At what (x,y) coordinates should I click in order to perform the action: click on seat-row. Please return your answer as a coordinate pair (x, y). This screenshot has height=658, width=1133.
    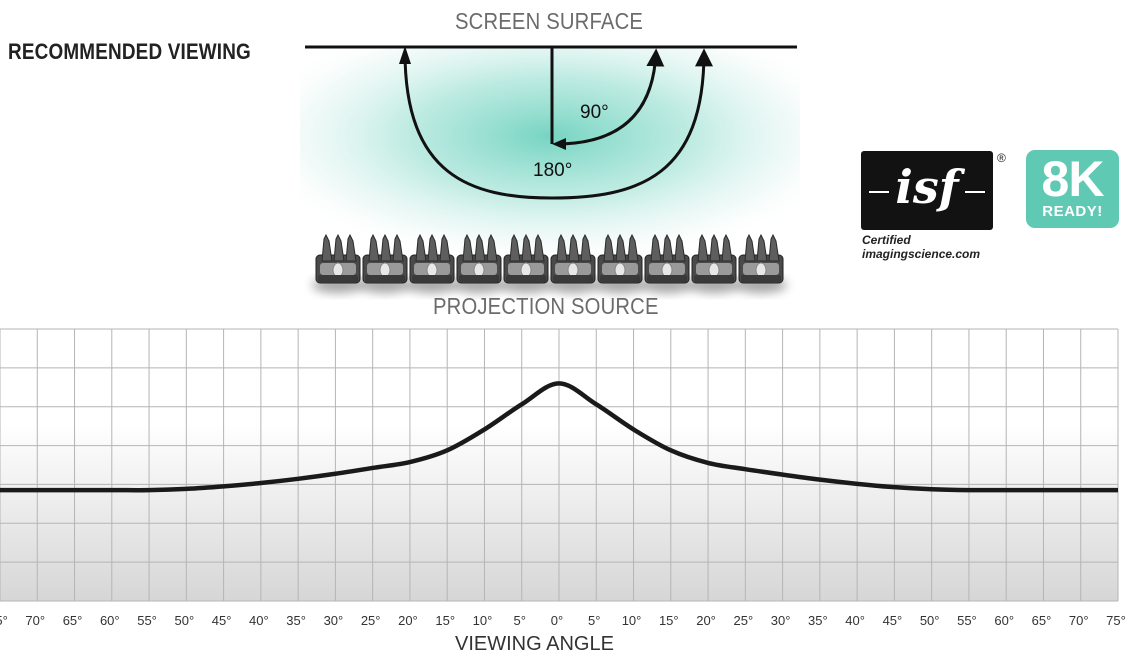
    Looking at the image, I should click on (549, 263).